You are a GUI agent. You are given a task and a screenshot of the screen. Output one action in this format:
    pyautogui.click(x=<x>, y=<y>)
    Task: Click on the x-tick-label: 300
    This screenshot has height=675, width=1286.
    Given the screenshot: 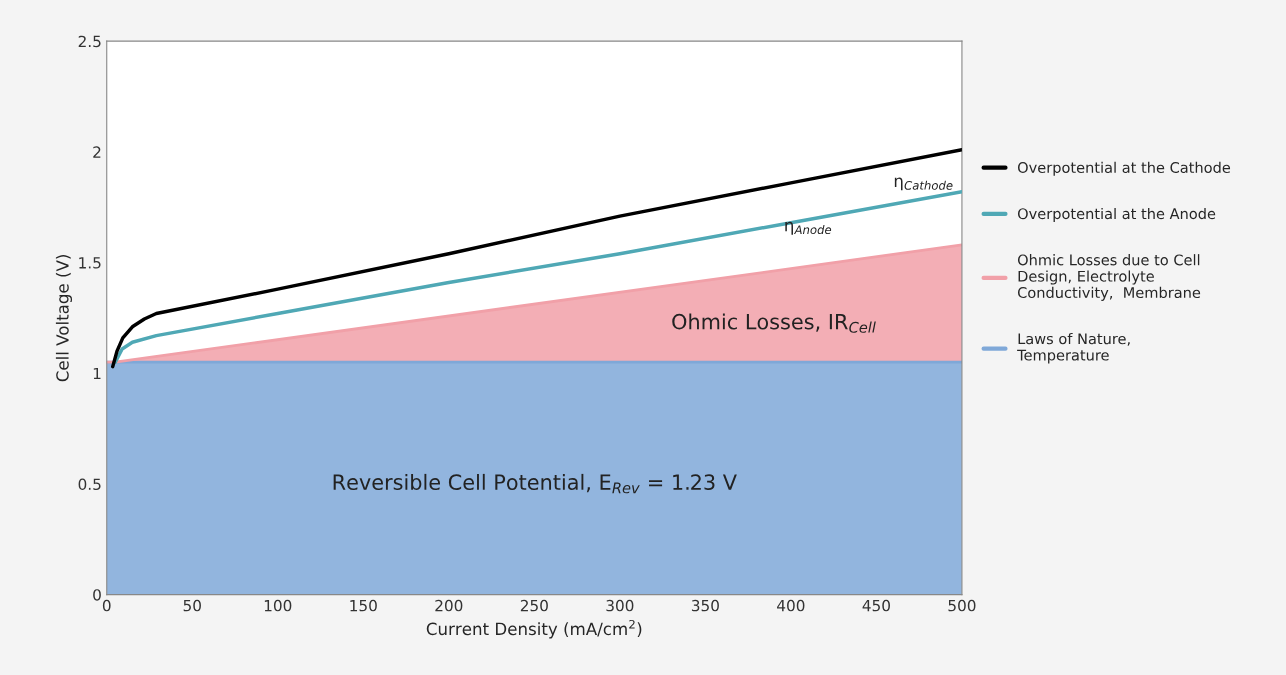 What is the action you would take?
    pyautogui.click(x=620, y=605)
    